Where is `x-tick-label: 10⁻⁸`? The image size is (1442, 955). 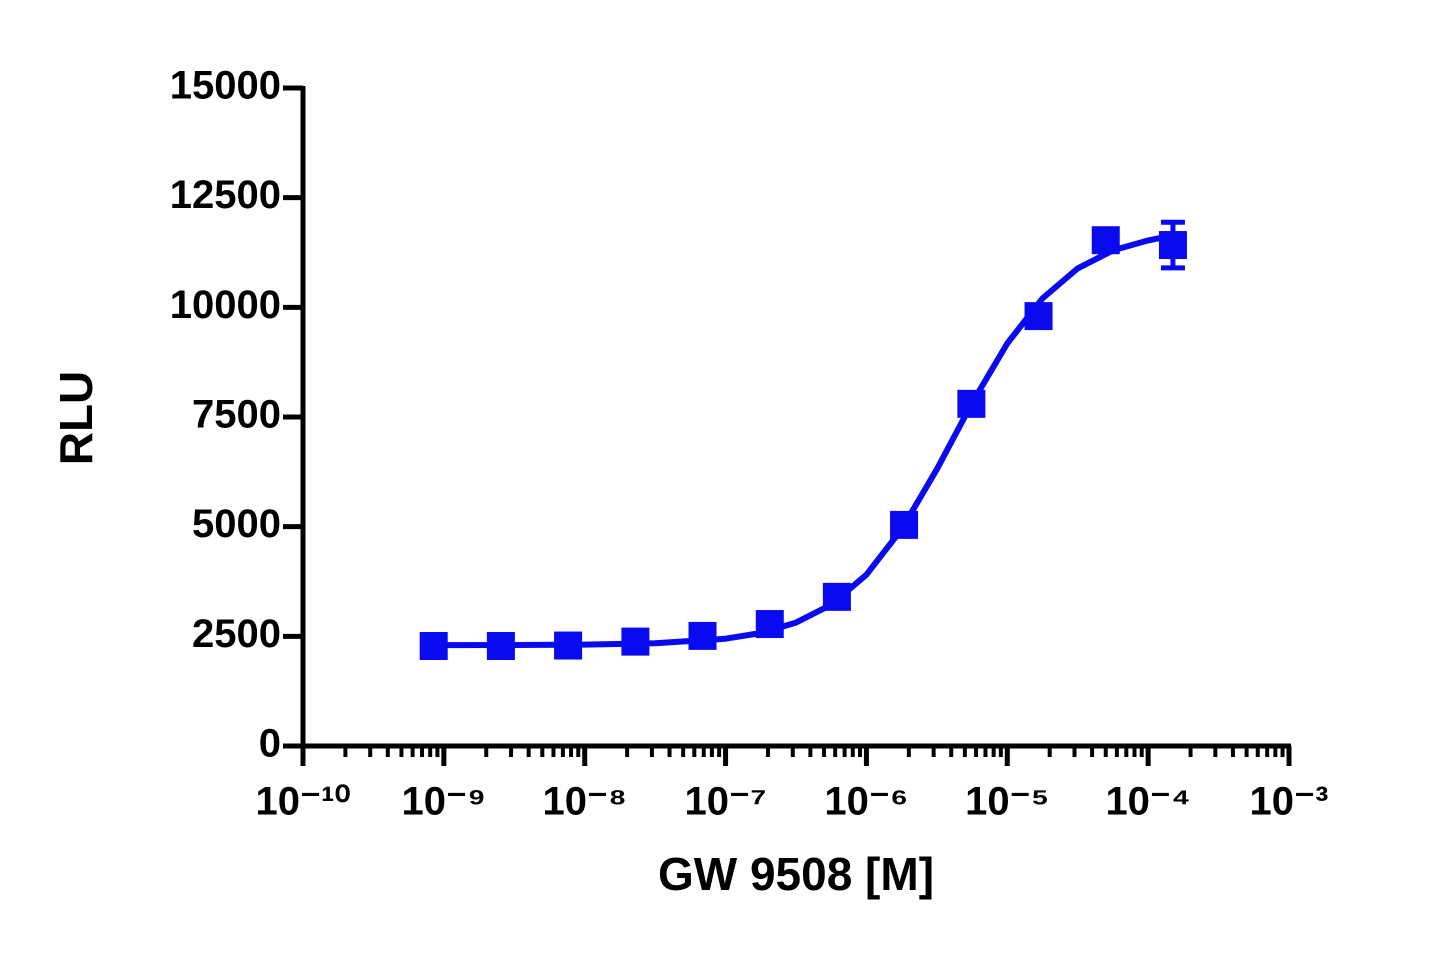
x-tick-label: 10⁻⁸ is located at coordinates (584, 802).